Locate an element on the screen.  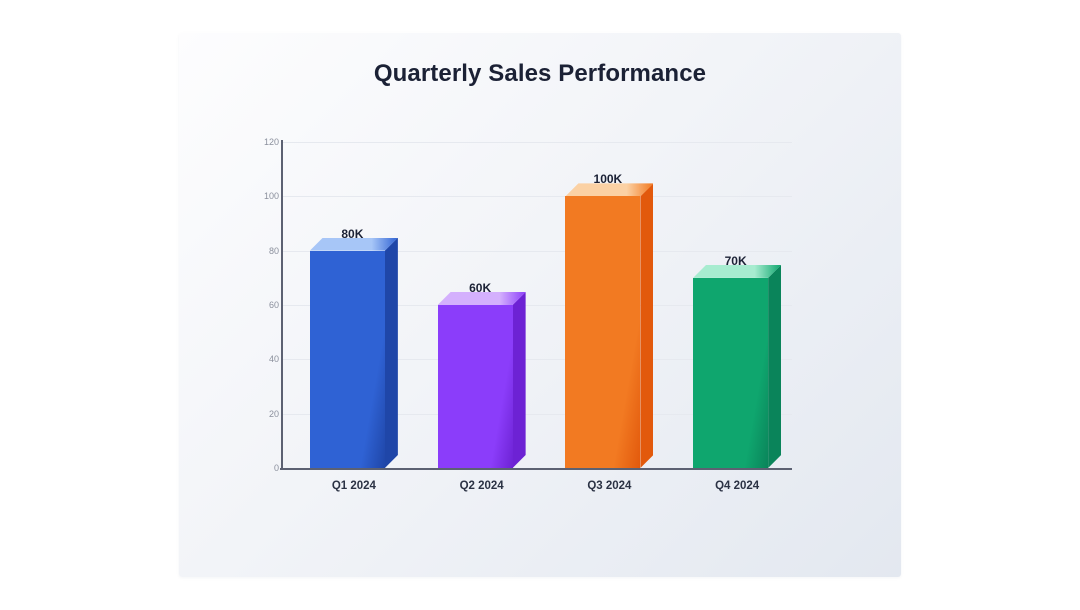
x-tick-label: Q4 2024 is located at coordinates (737, 486).